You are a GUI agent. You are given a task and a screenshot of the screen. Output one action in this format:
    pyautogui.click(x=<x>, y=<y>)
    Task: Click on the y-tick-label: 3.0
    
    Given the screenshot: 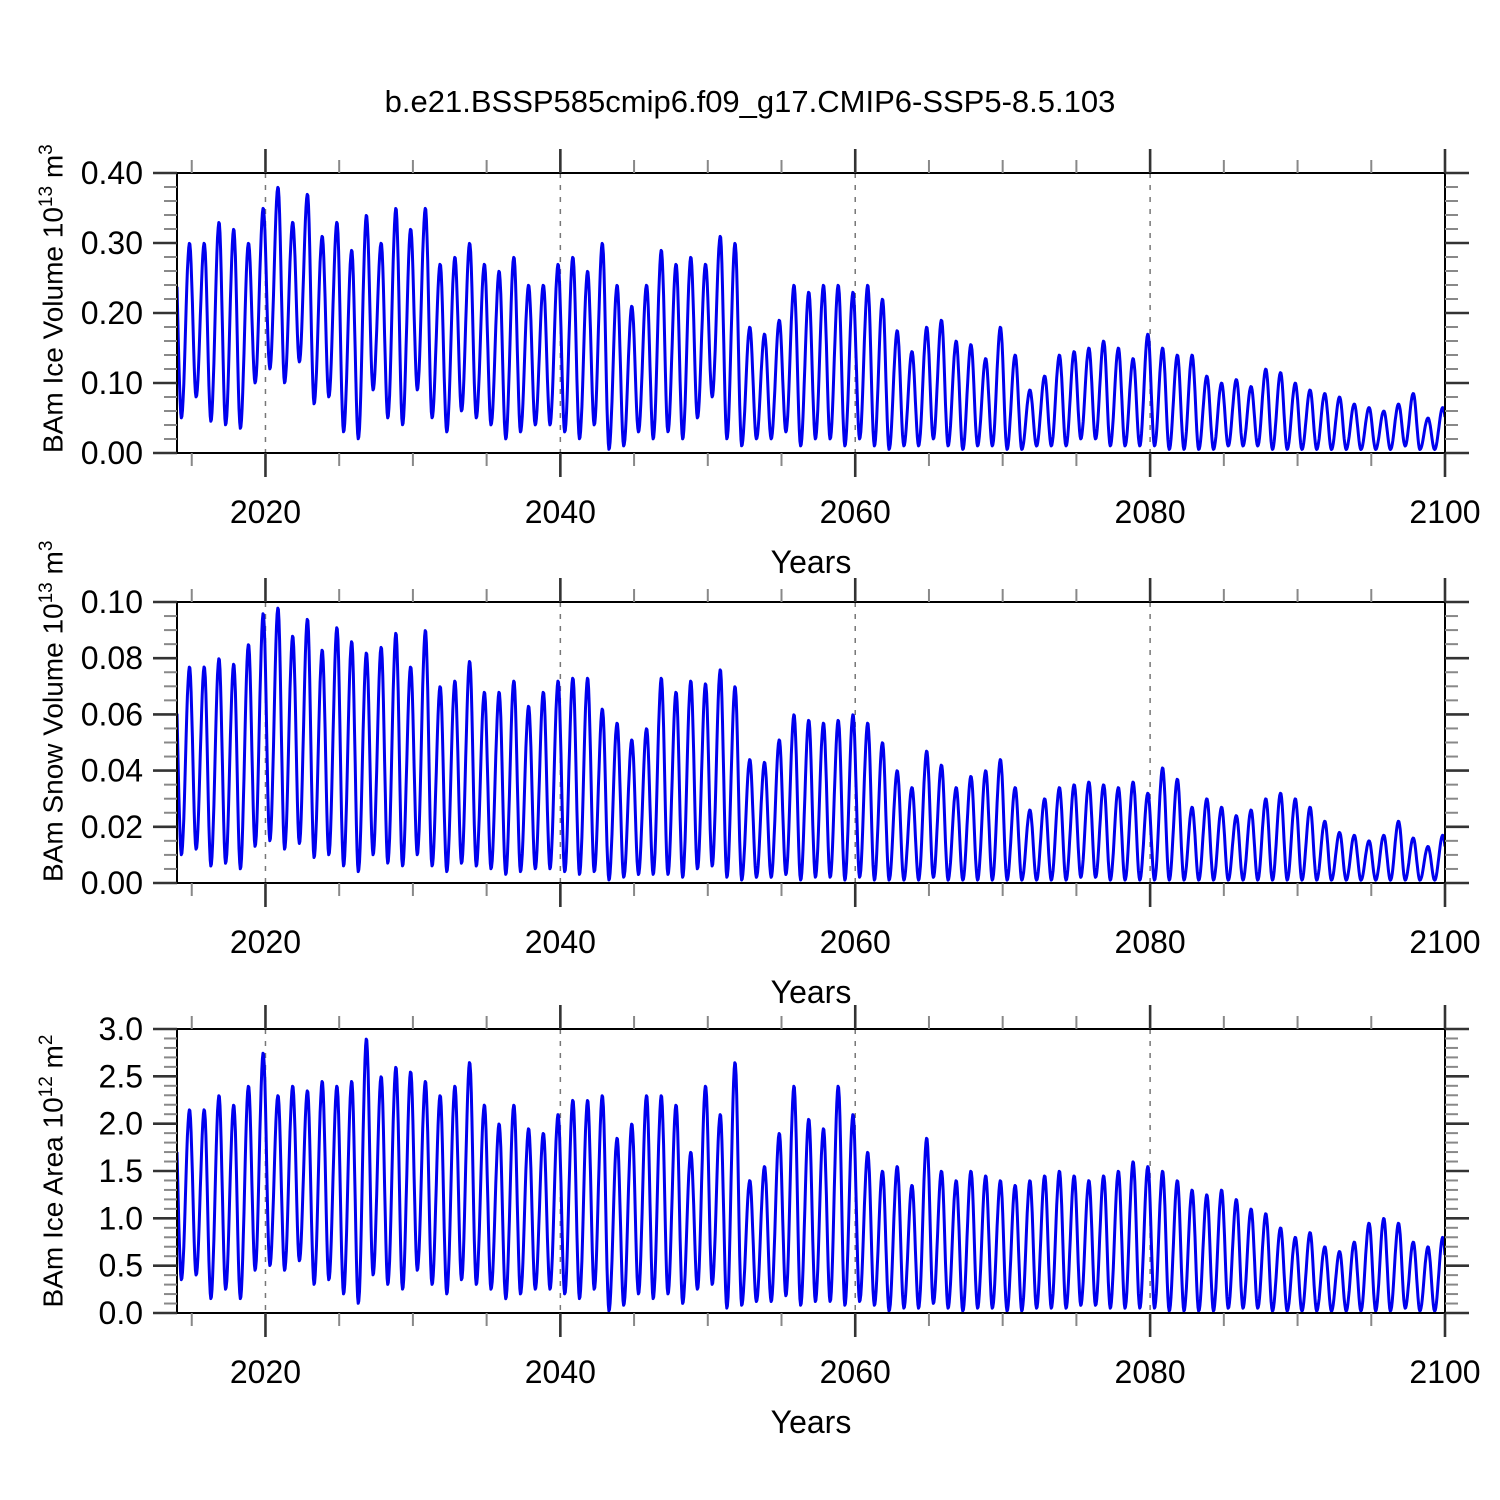 What is the action you would take?
    pyautogui.click(x=121, y=1029)
    